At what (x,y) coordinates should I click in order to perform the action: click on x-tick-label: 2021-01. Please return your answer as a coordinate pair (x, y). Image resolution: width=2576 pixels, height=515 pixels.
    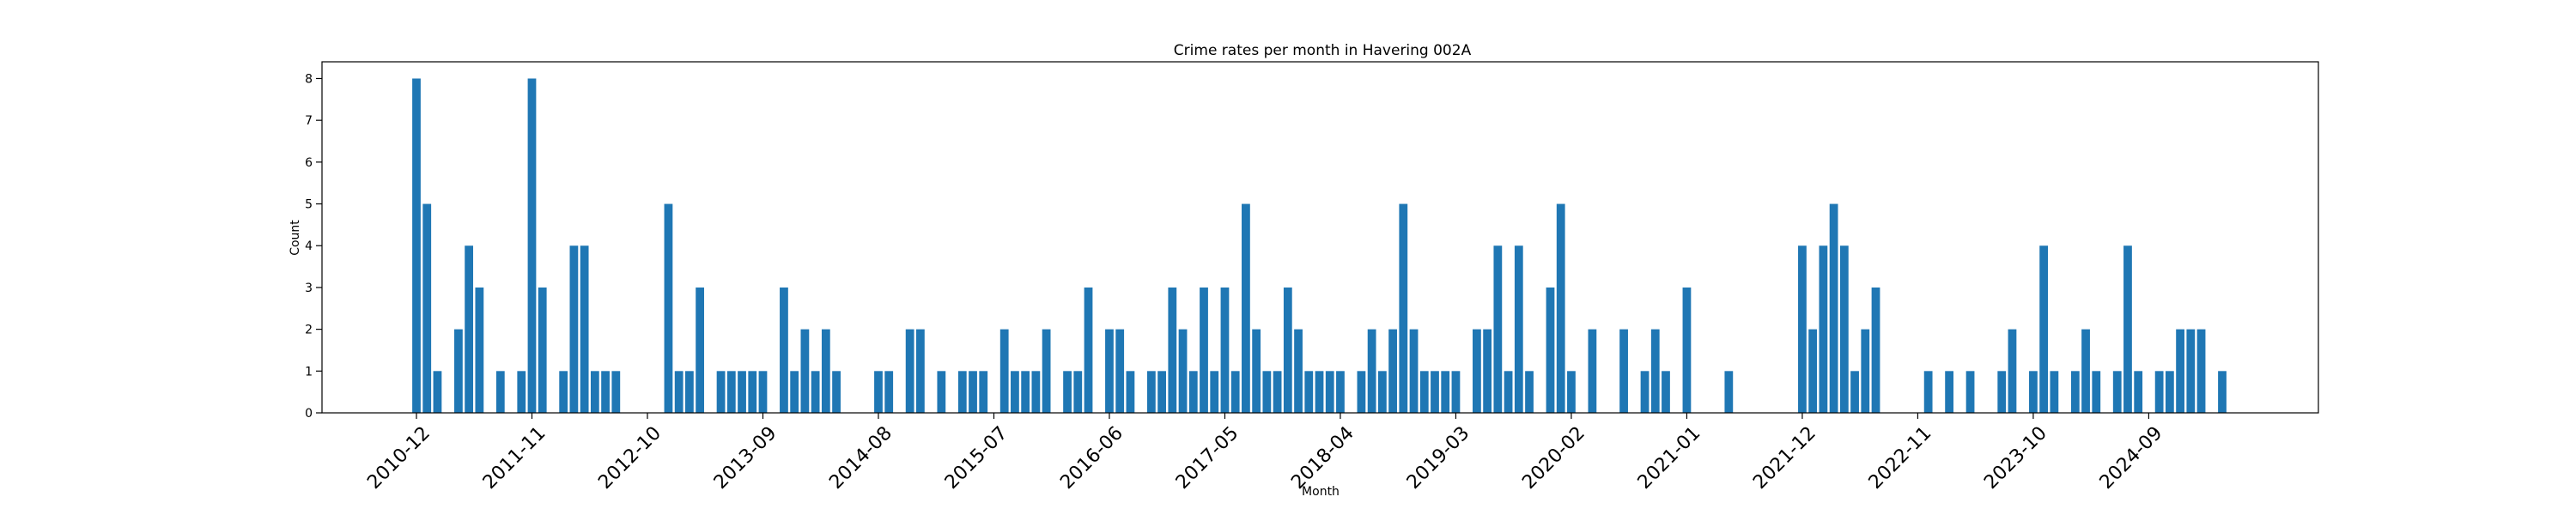
    Looking at the image, I should click on (1670, 458).